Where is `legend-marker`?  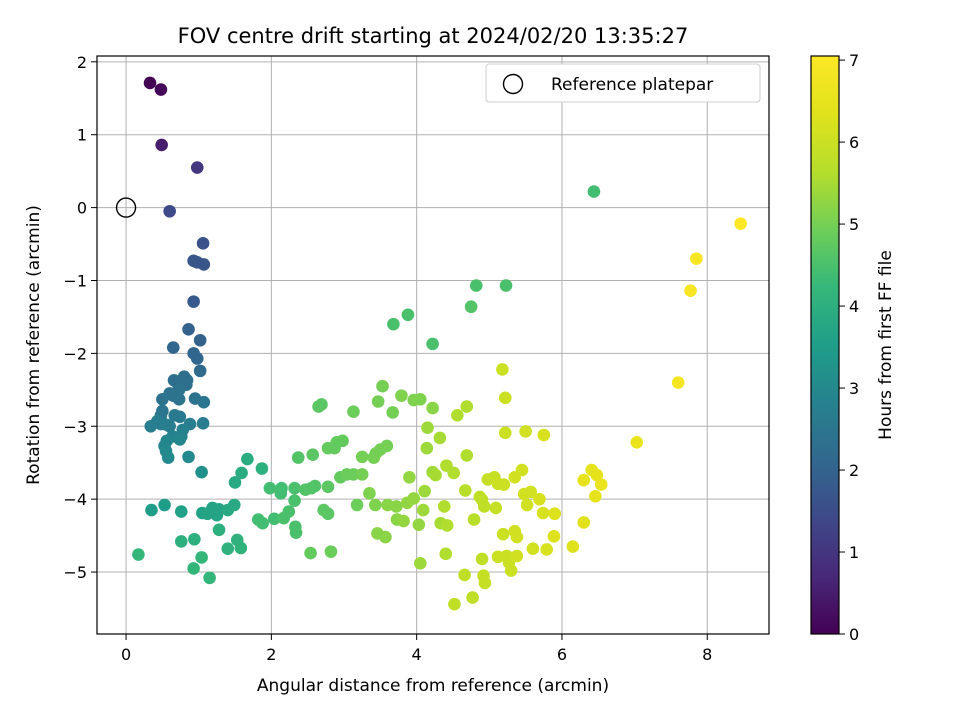 legend-marker is located at coordinates (513, 84).